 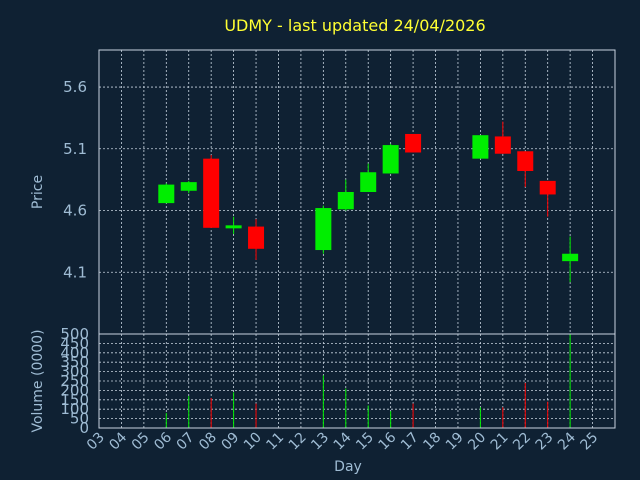 I want to click on x-tick-label: 09, so click(x=231, y=442).